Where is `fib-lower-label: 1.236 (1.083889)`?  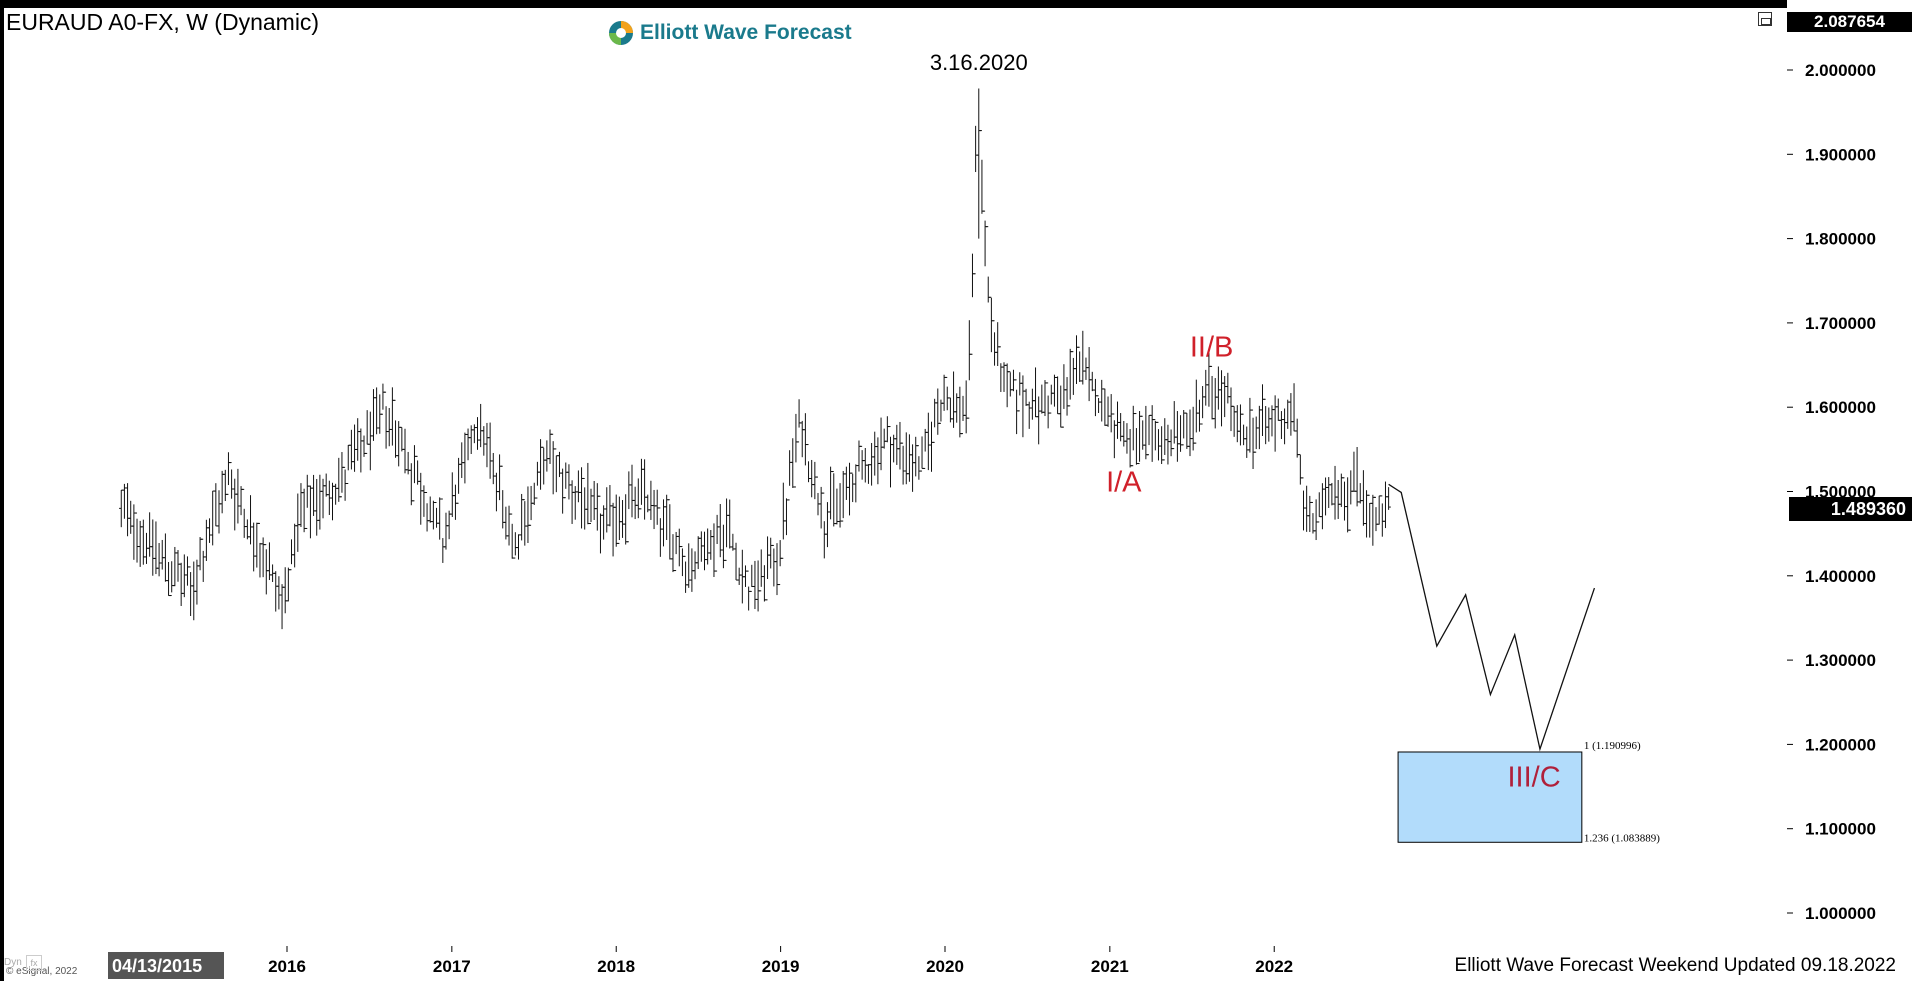
fib-lower-label: 1.236 (1.083889) is located at coordinates (1622, 838).